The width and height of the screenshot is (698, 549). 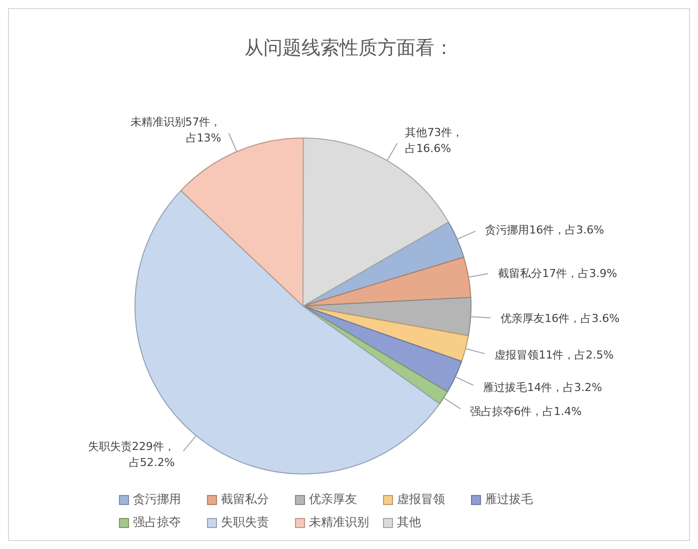 I want to click on legend-label: 强占掠夺, so click(x=157, y=522).